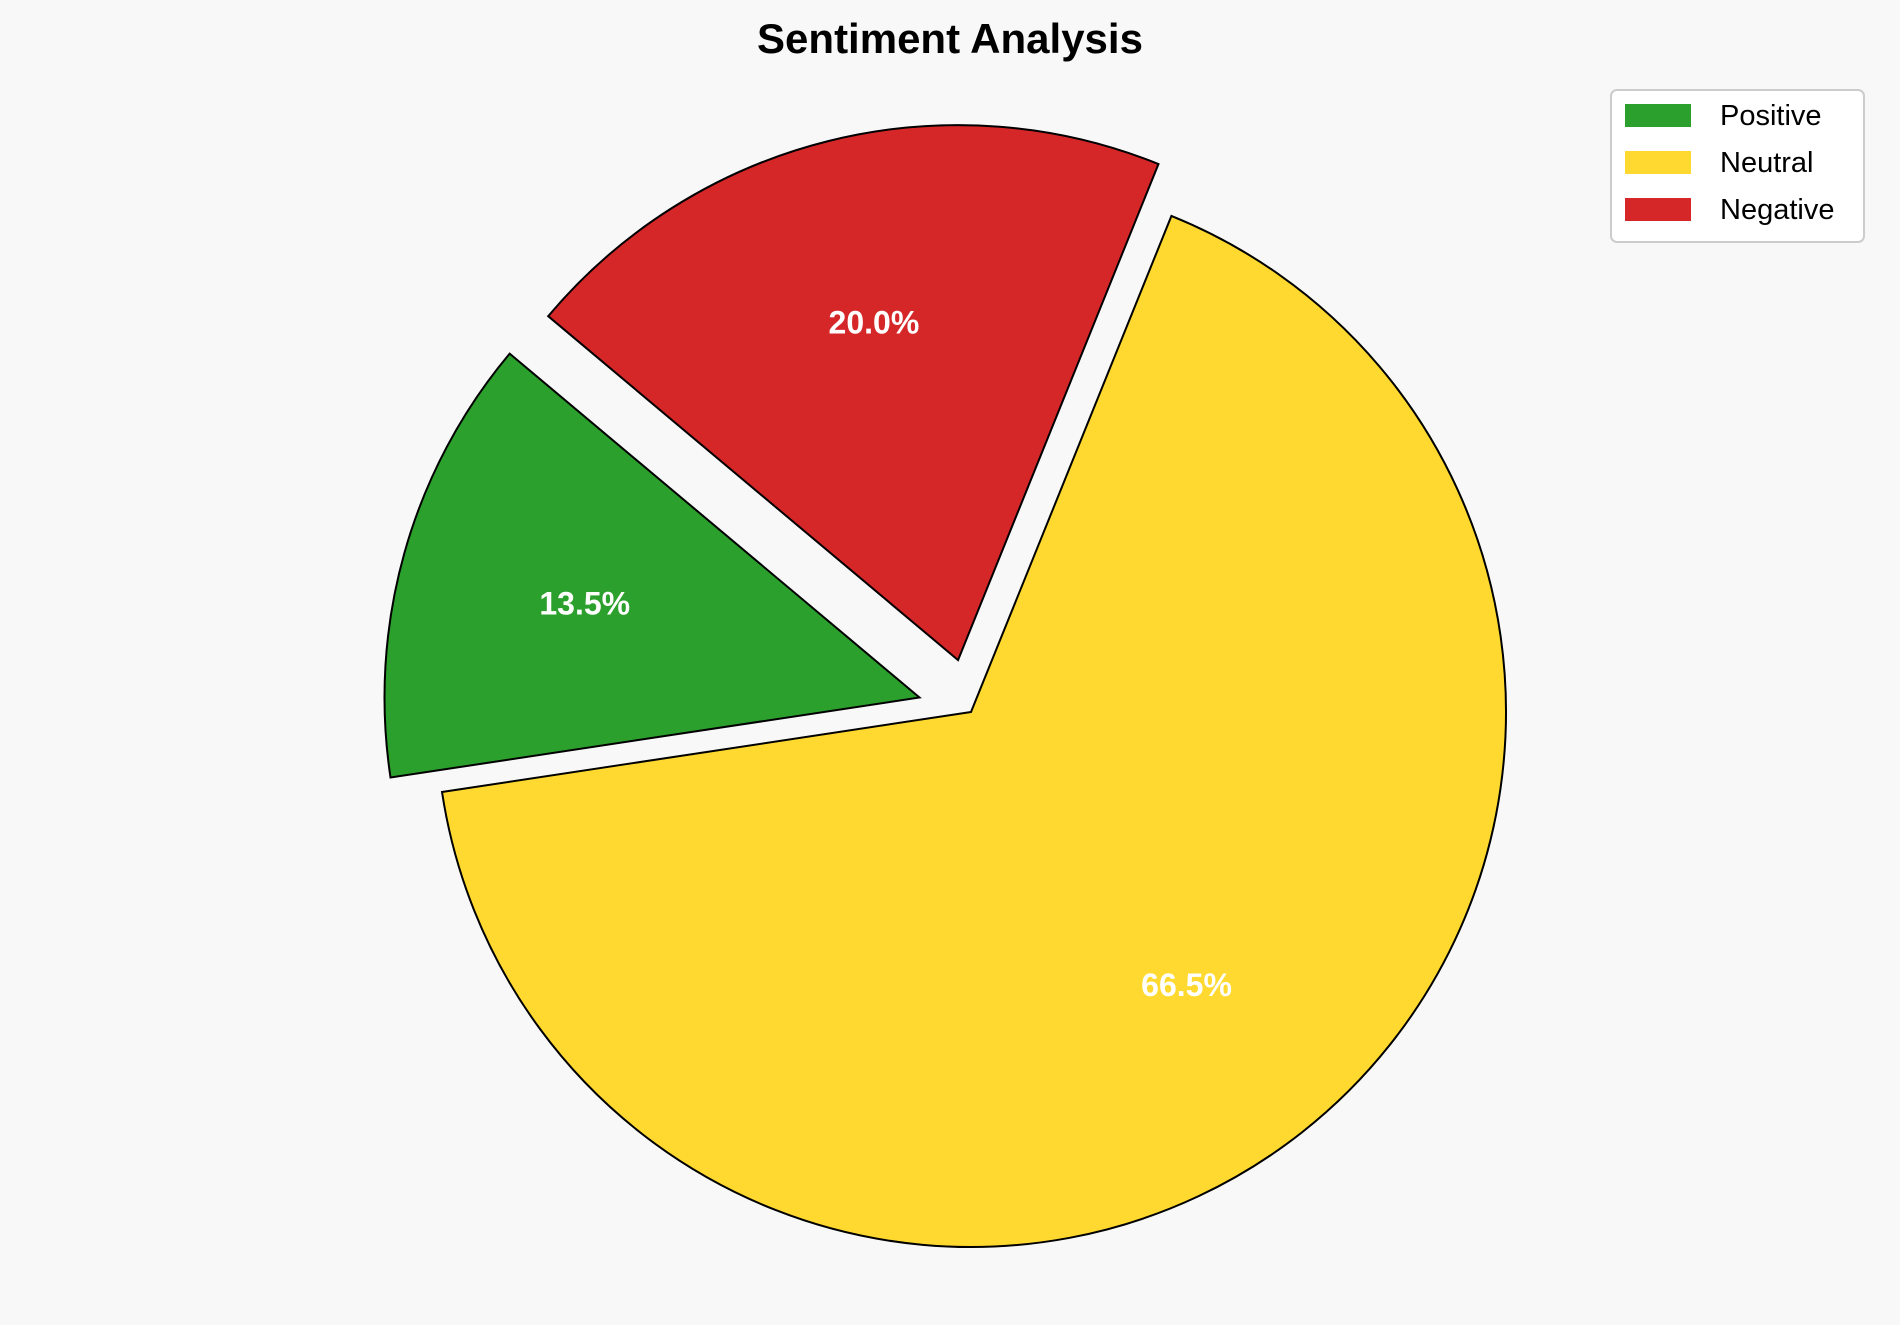 The width and height of the screenshot is (1900, 1325). Describe the element at coordinates (1658, 162) in the screenshot. I see `legend-swatch-neutral` at that location.